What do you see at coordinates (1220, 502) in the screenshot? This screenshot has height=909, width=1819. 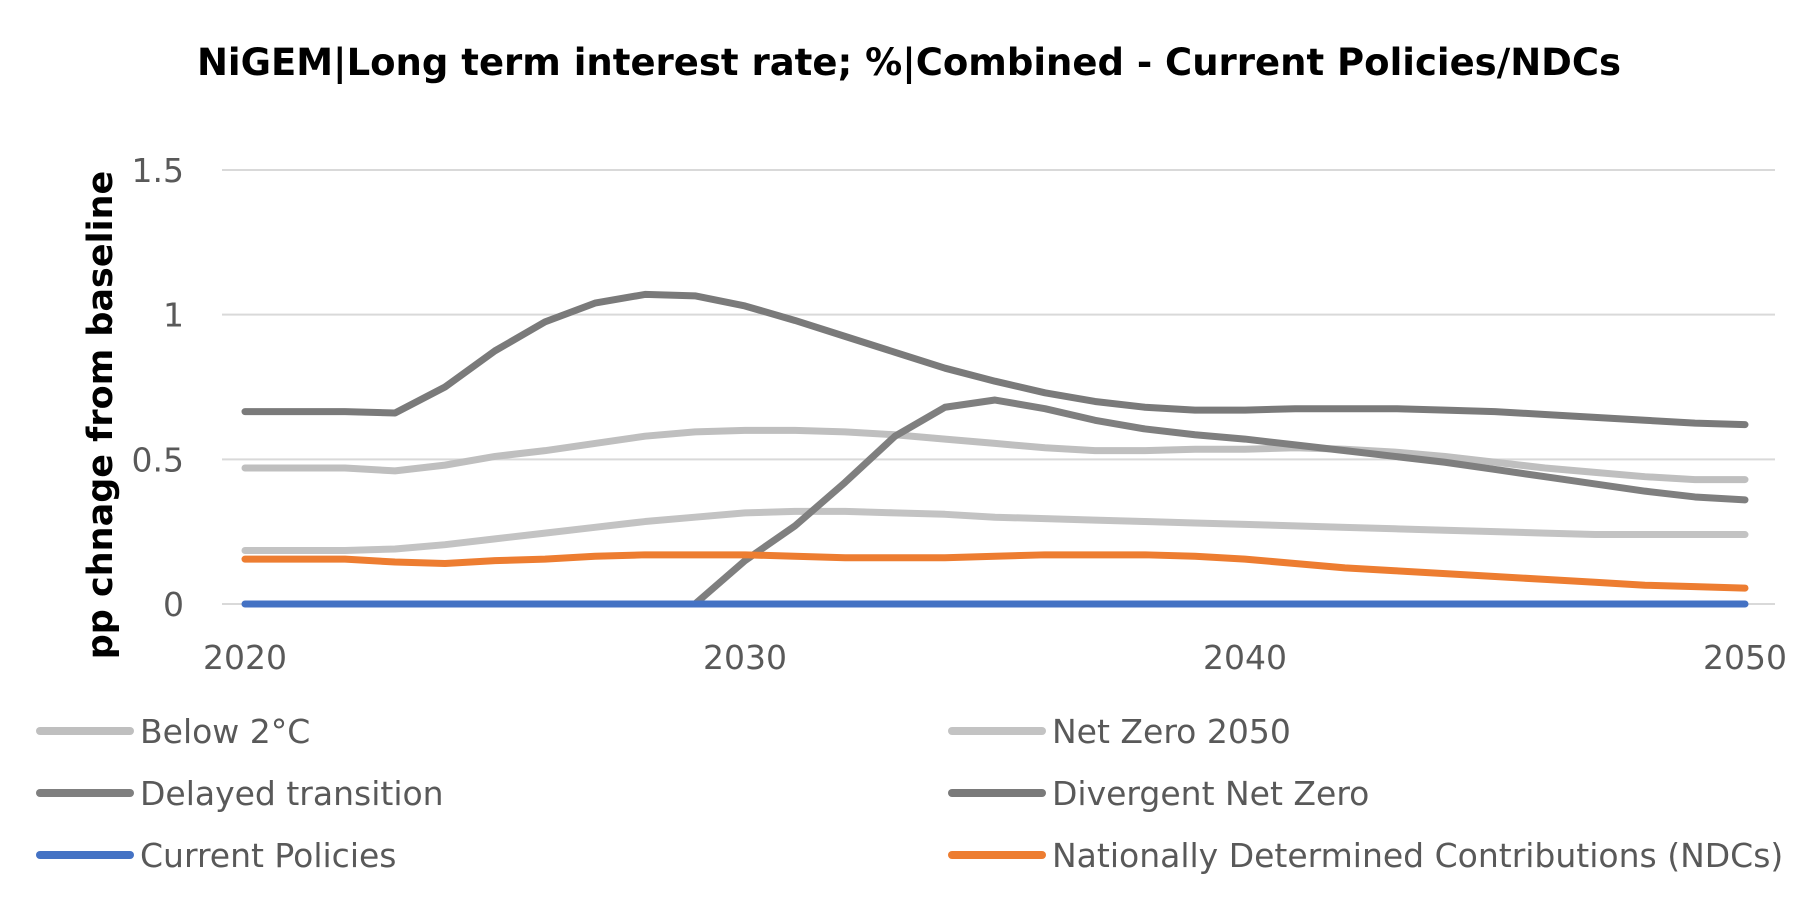 I see `series-line-delayed-transition` at bounding box center [1220, 502].